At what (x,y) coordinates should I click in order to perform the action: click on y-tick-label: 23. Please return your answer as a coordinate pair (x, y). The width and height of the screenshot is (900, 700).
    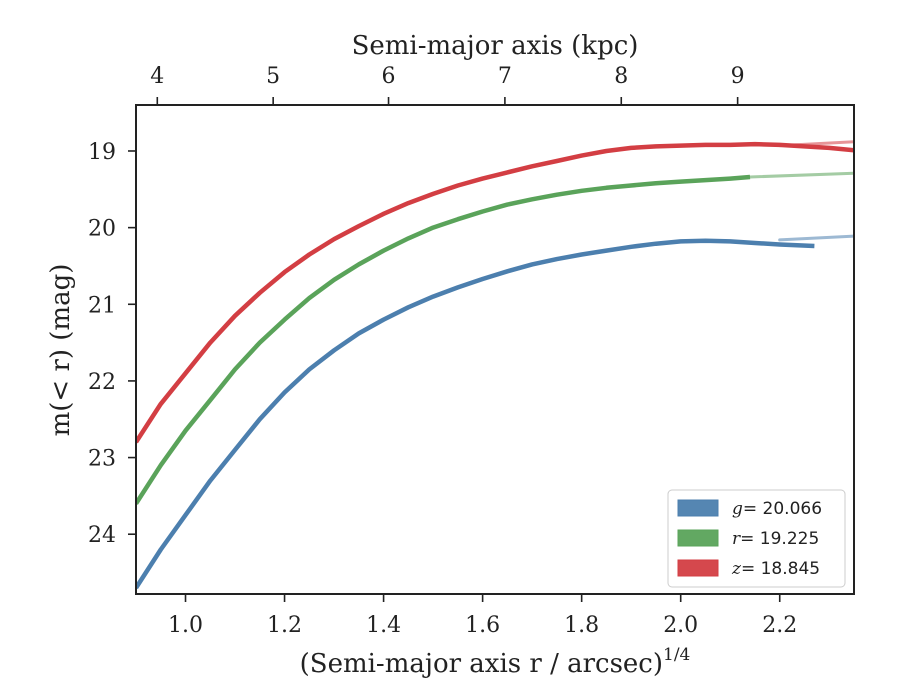
    Looking at the image, I should click on (102, 459).